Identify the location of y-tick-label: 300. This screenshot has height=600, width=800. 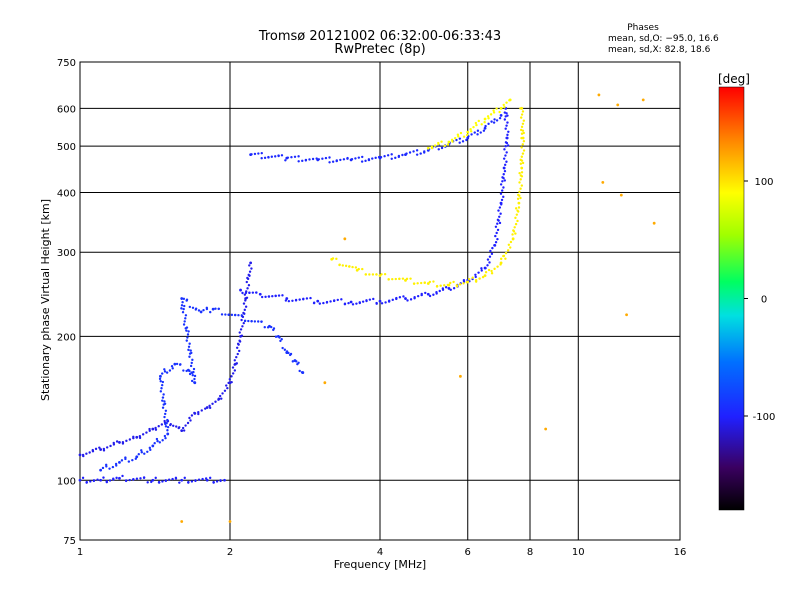
(66, 253).